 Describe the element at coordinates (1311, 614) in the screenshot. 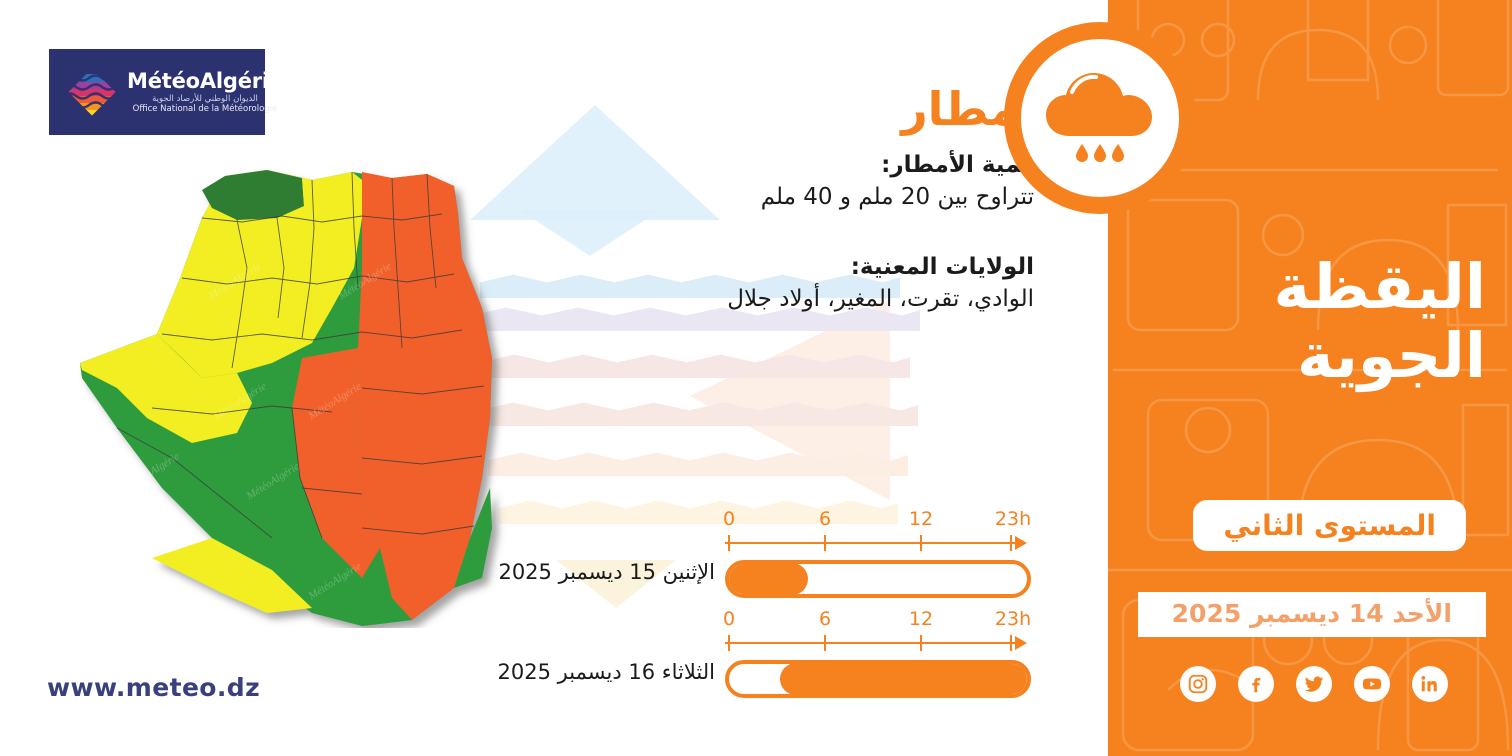

I see `issue-date-badge: الأحد 14 ديسمبر 2025` at that location.